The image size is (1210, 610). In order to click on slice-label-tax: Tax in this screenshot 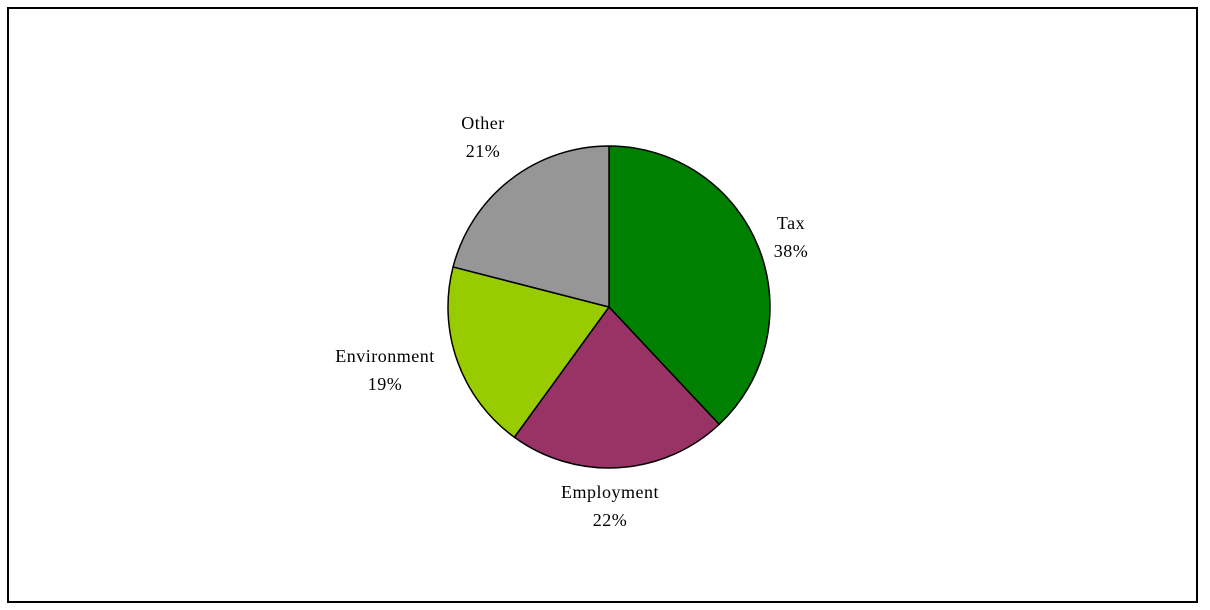, I will do `click(791, 223)`.